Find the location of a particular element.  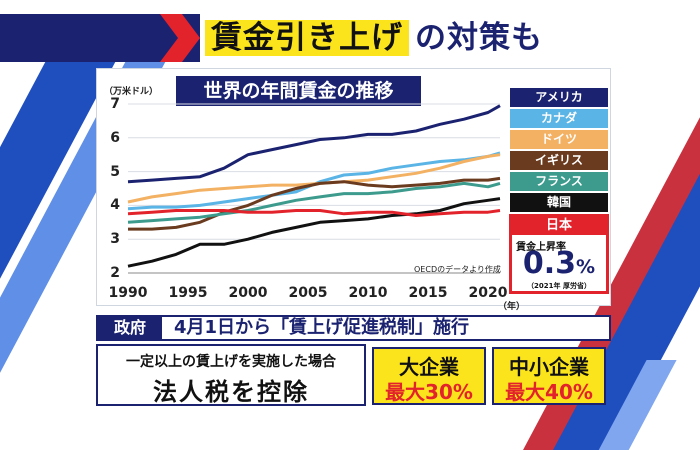

x-tick-label: 2000 is located at coordinates (248, 293).